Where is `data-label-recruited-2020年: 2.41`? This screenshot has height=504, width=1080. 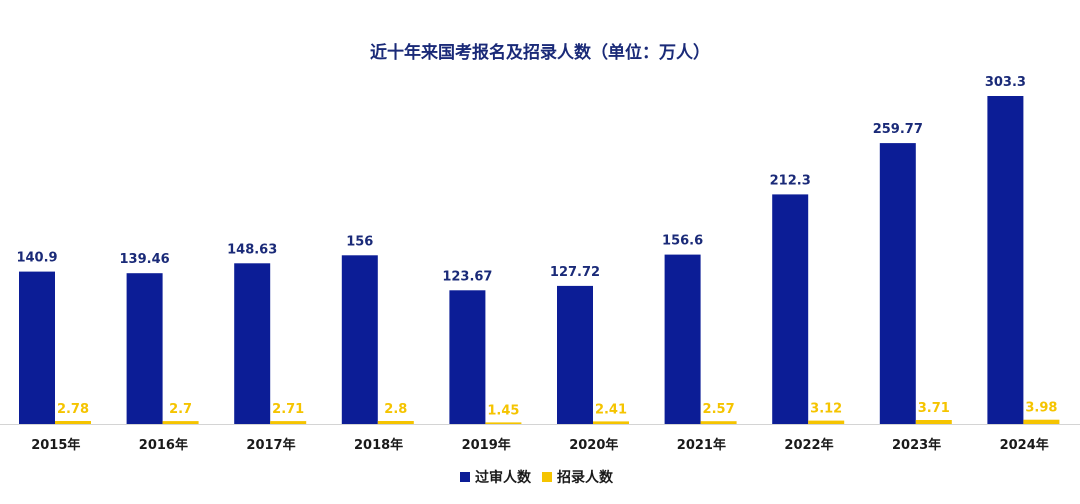 data-label-recruited-2020年: 2.41 is located at coordinates (611, 409).